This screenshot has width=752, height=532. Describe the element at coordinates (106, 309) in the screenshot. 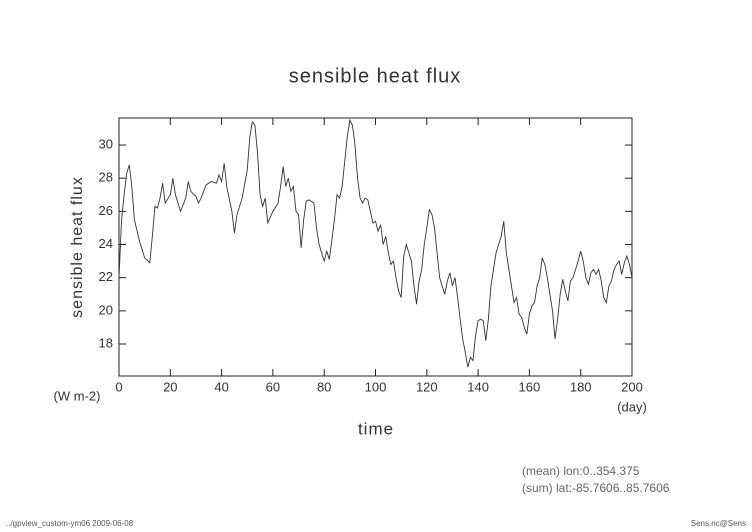

I see `y-tick-label: 20` at that location.